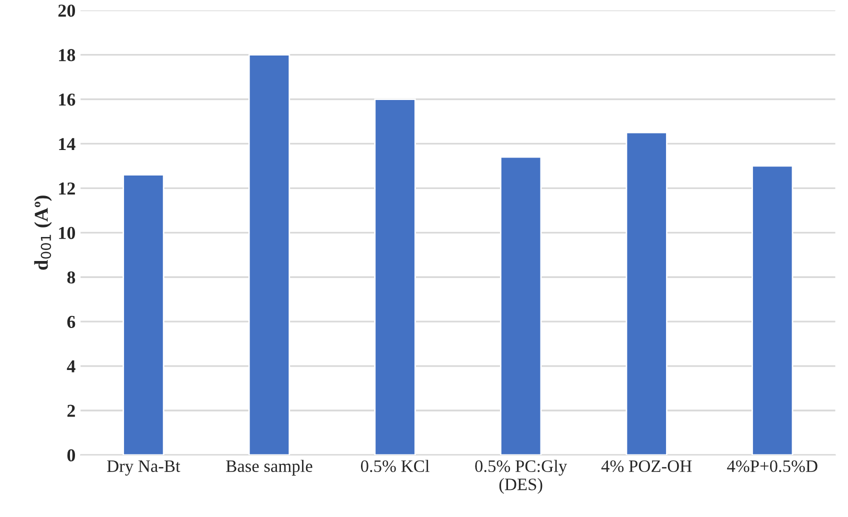 This screenshot has width=848, height=517. I want to click on x-tick-label: 0.5% KCl, so click(395, 466).